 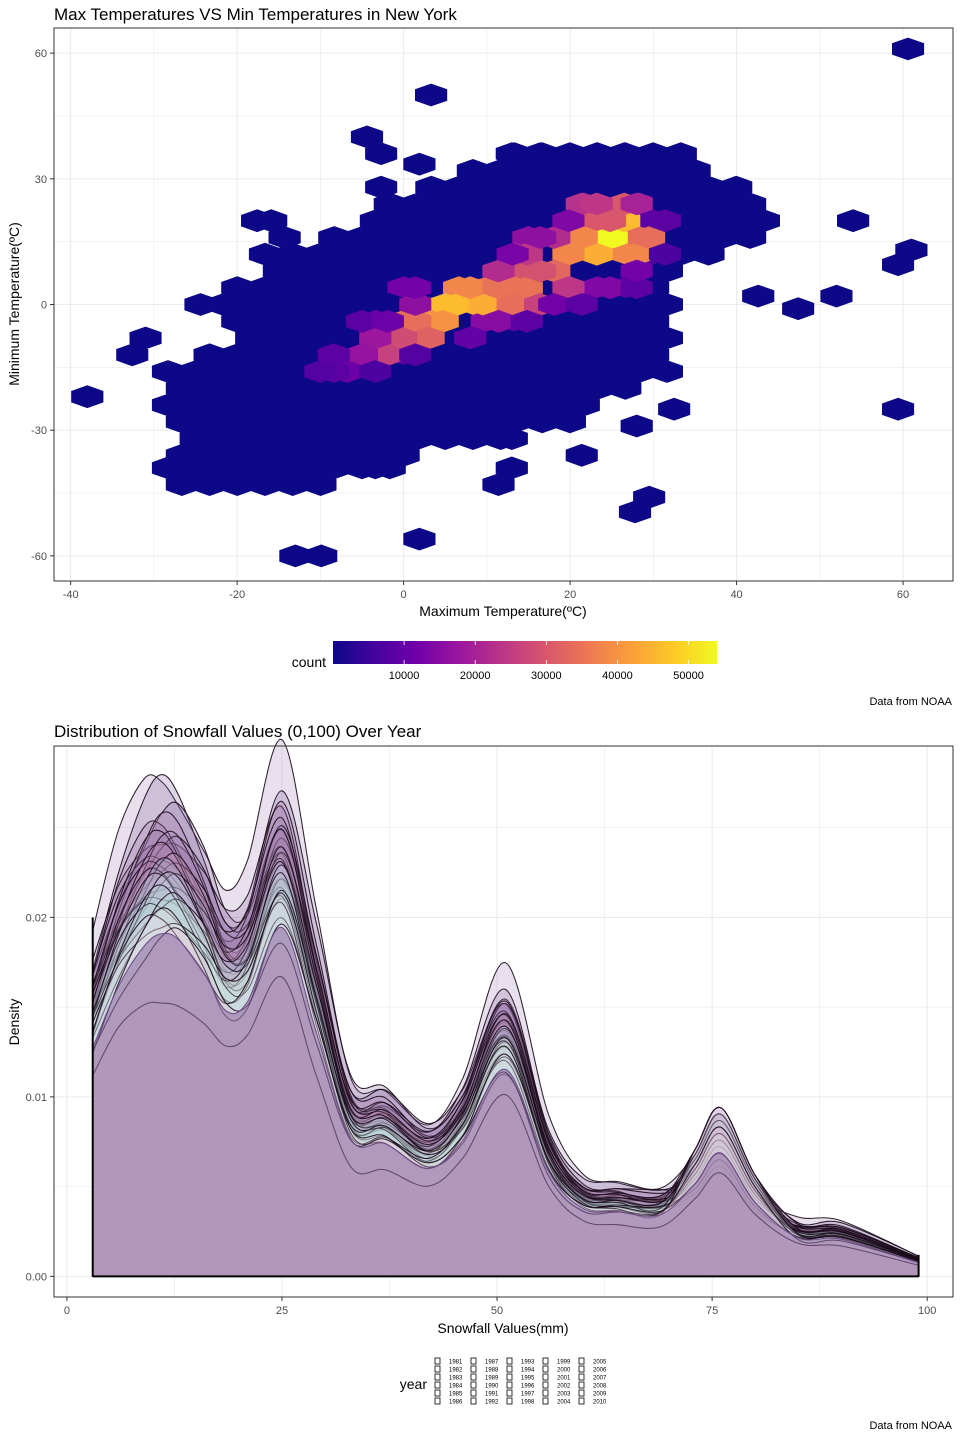 I want to click on density-legend-label: 2005, so click(x=600, y=1363).